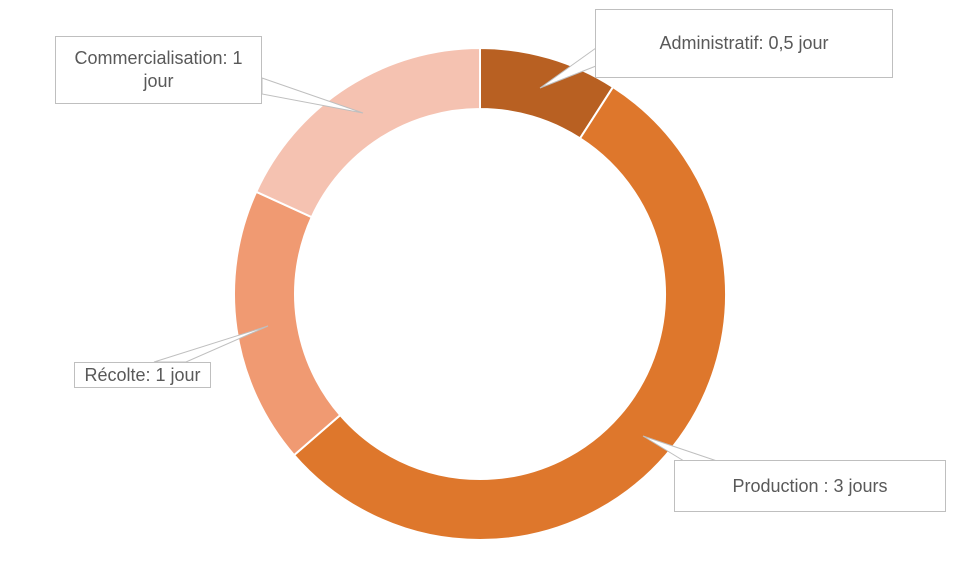 This screenshot has height=588, width=957. What do you see at coordinates (312, 95) in the screenshot?
I see `leader-commercialisation` at bounding box center [312, 95].